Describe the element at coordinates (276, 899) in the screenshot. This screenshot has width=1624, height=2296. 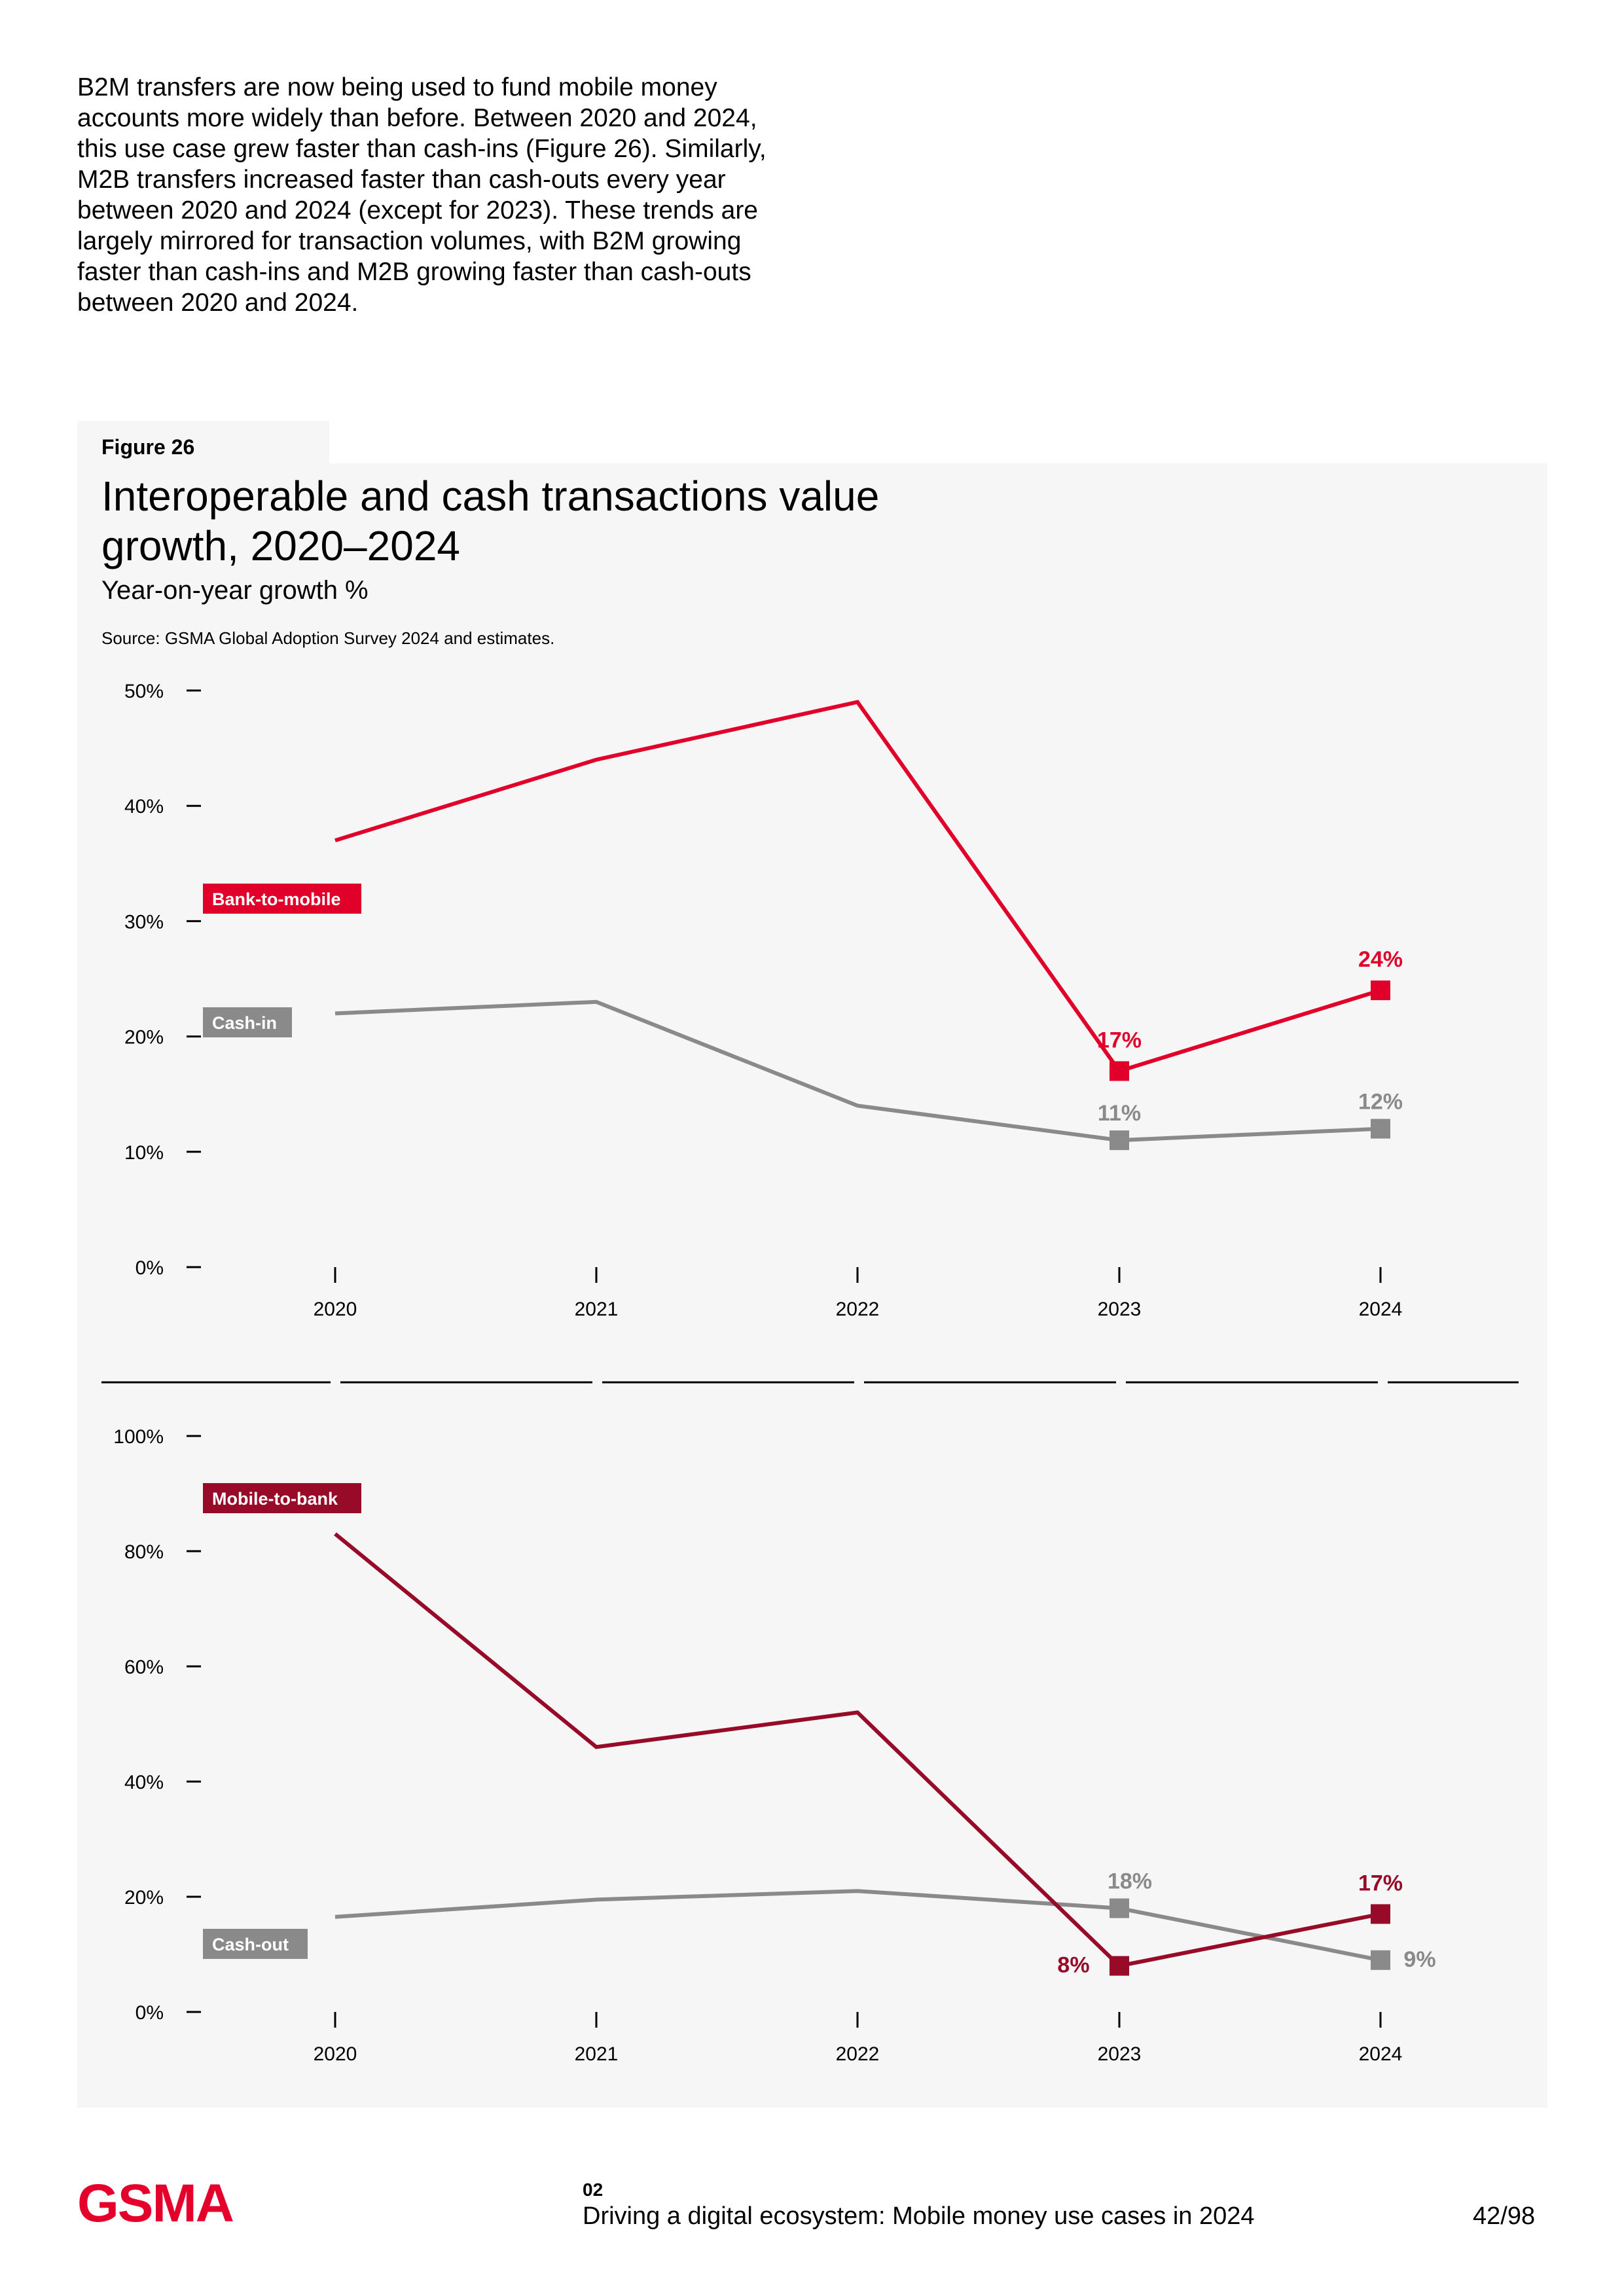
I see `series-tag-label: Bank-to-mobile` at that location.